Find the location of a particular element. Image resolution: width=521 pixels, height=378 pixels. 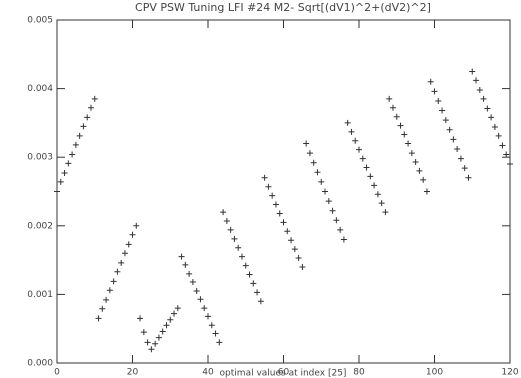

y-tick-label: 0.000 is located at coordinates (40, 364).